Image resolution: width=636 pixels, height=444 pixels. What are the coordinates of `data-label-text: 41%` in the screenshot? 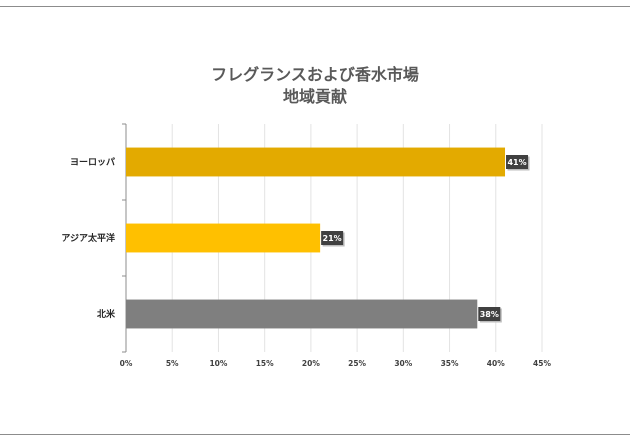 It's located at (516, 162).